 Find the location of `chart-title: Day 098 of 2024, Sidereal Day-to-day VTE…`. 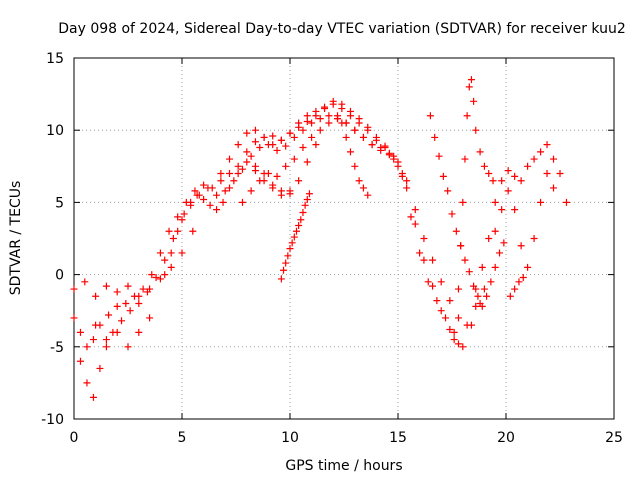

chart-title: Day 098 of 2024, Sidereal Day-to-day VTE… is located at coordinates (342, 29).